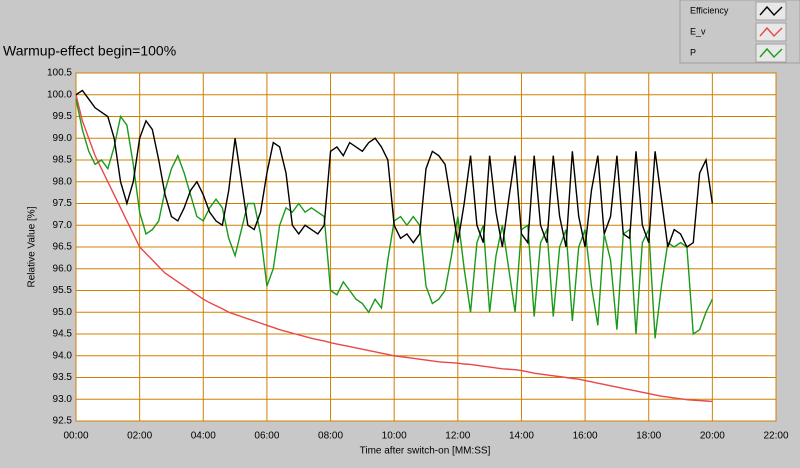 Image resolution: width=800 pixels, height=468 pixels. What do you see at coordinates (89, 51) in the screenshot?
I see `chart-title: Warmup-effect begin=100%` at bounding box center [89, 51].